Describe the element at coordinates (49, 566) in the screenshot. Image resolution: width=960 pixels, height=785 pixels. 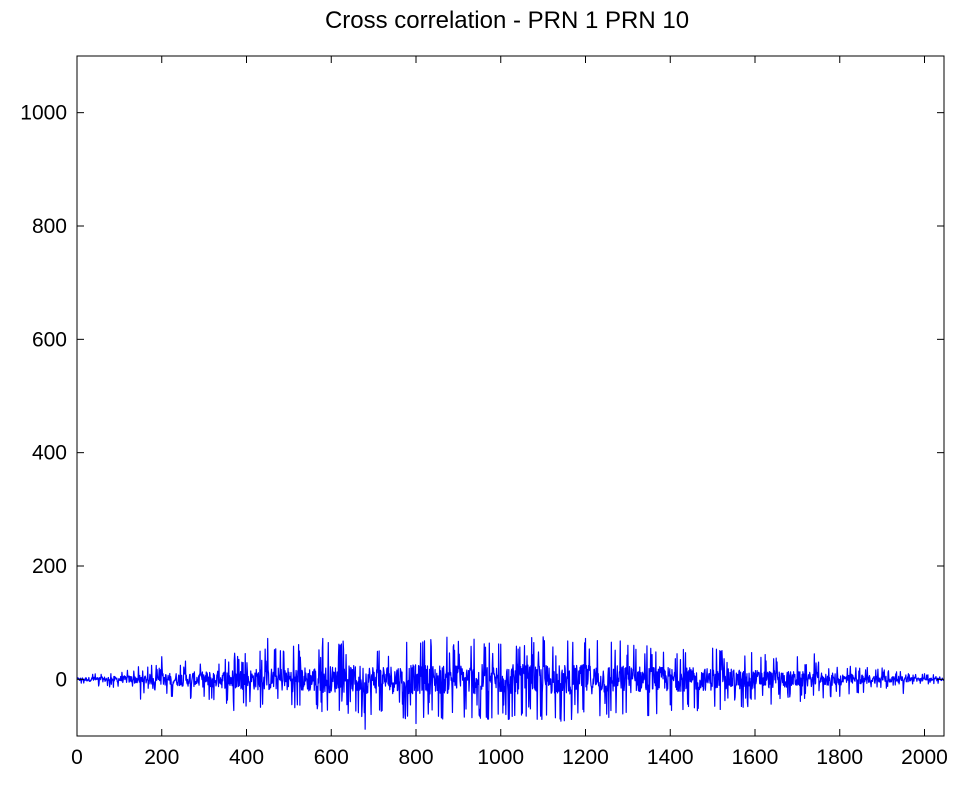
I see `y-tick-label: 200` at that location.